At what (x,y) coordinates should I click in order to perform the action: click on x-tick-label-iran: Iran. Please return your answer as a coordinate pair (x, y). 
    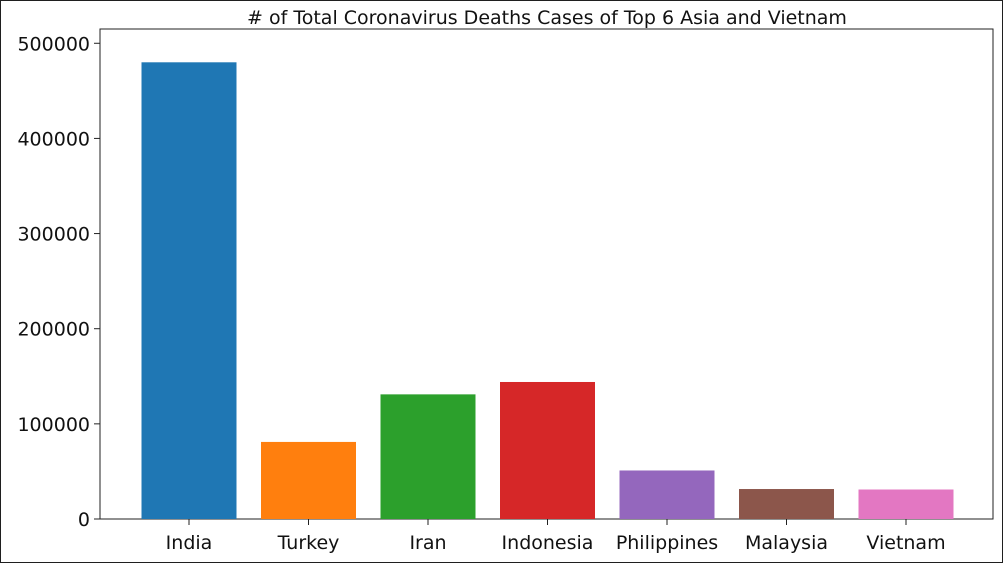
    Looking at the image, I should click on (427, 543).